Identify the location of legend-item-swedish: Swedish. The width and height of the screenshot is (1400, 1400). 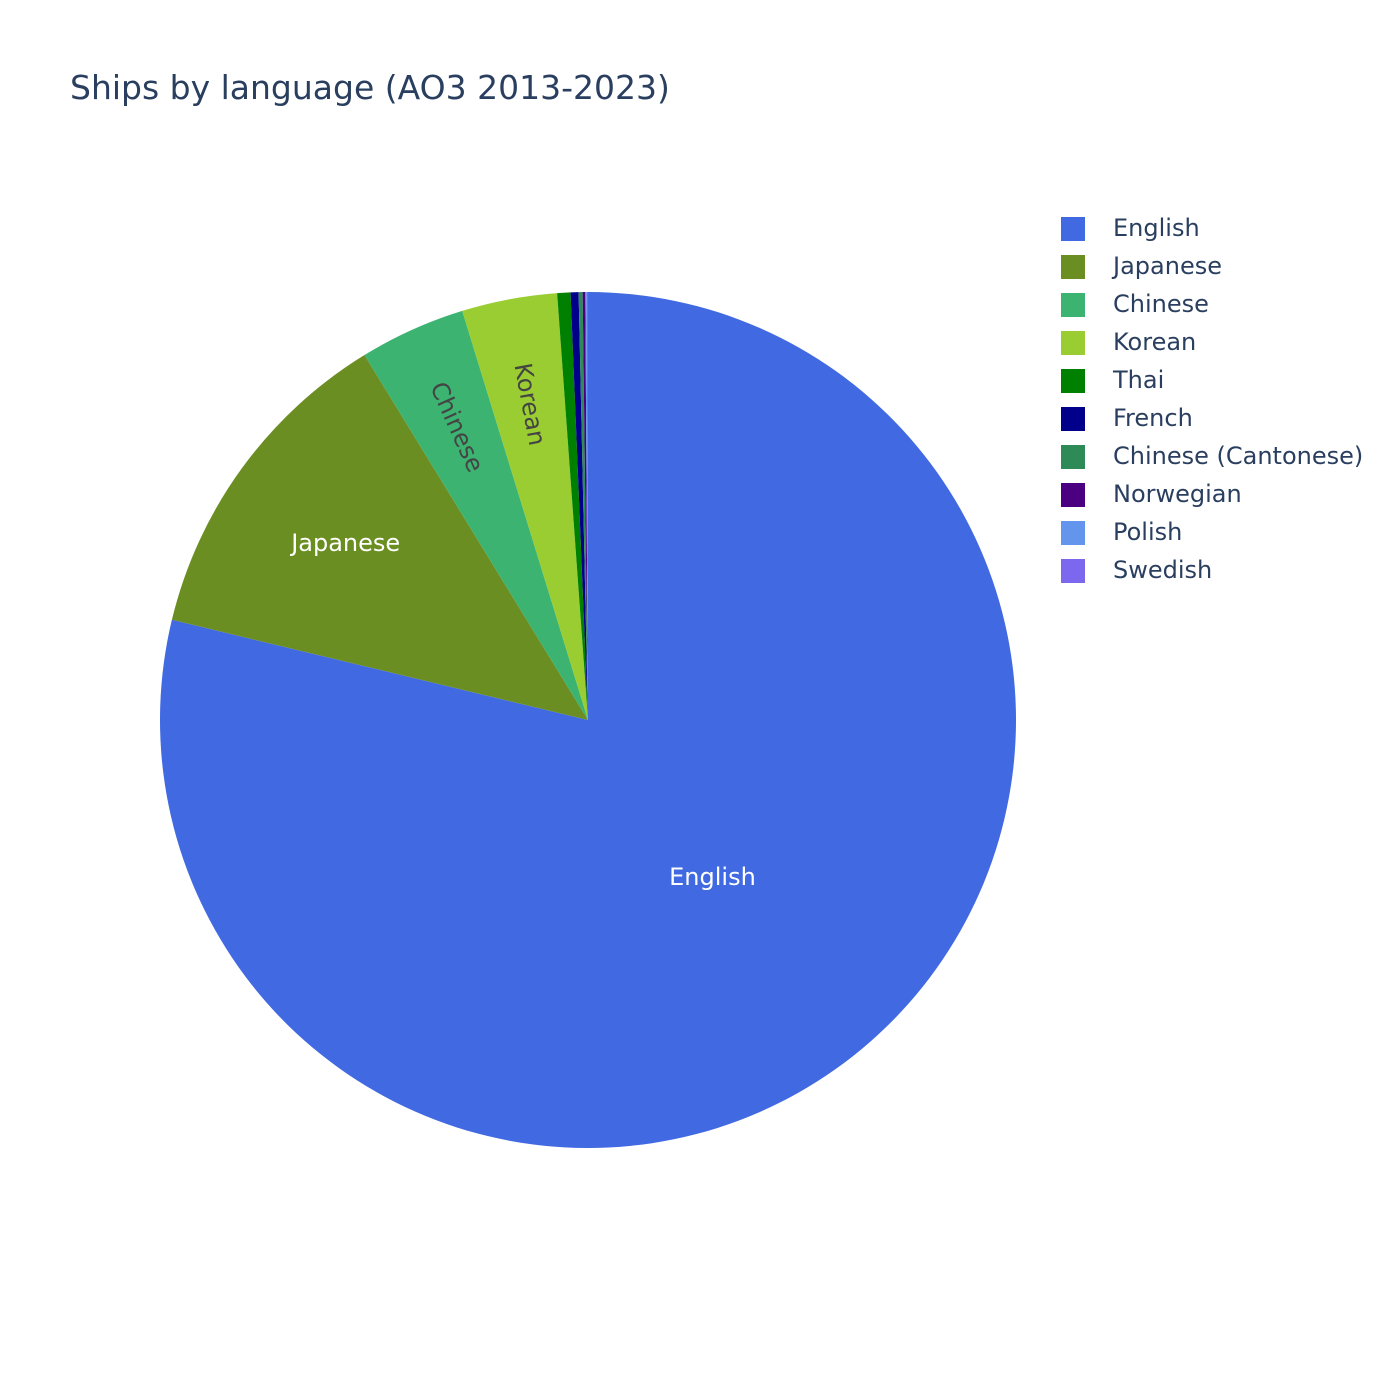
(1226, 571).